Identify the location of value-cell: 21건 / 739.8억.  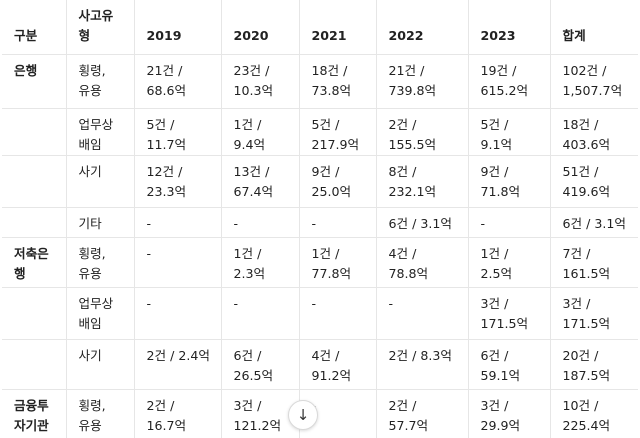
(422, 81).